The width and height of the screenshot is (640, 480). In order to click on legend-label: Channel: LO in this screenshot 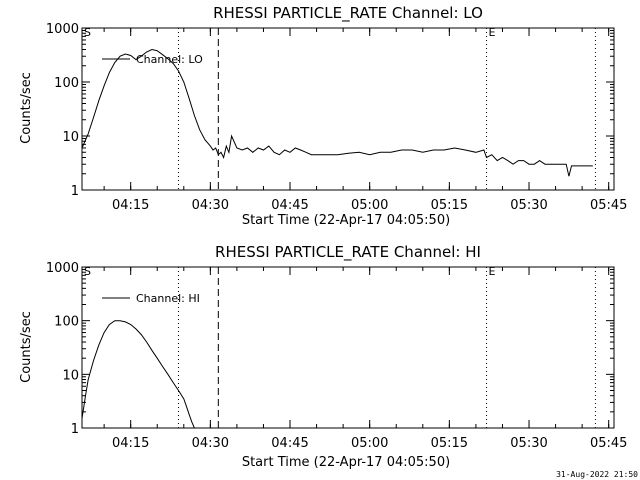, I will do `click(169, 59)`.